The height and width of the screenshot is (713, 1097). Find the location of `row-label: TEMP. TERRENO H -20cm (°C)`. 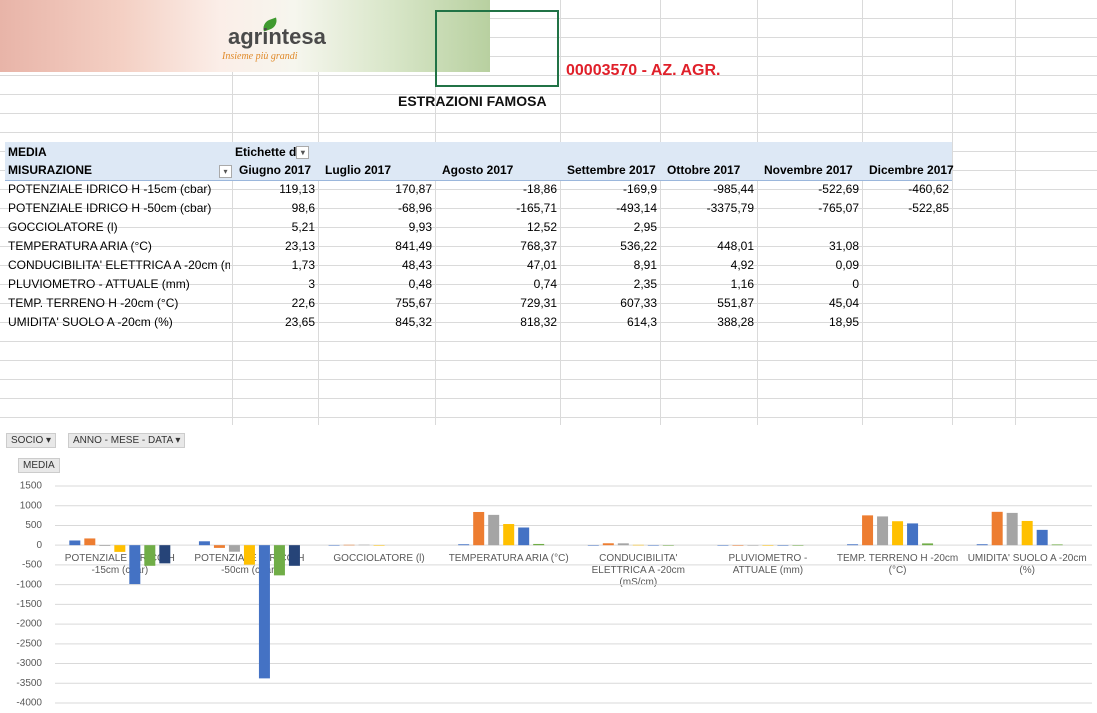

row-label: TEMP. TERRENO H -20cm (°C) is located at coordinates (93, 303).